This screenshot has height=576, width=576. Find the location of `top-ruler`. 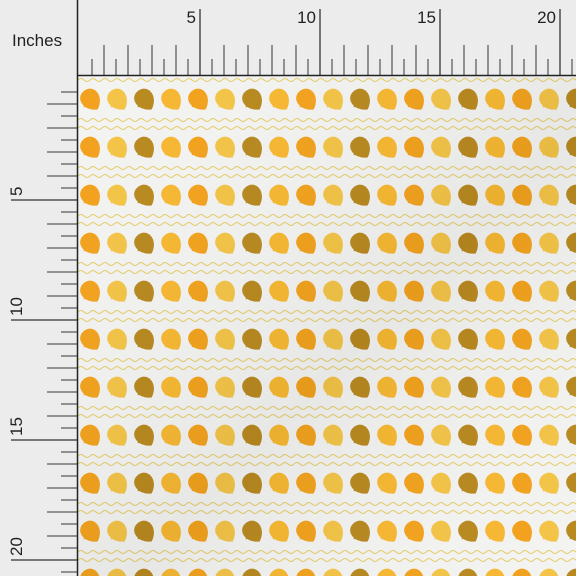

top-ruler is located at coordinates (288, 38).